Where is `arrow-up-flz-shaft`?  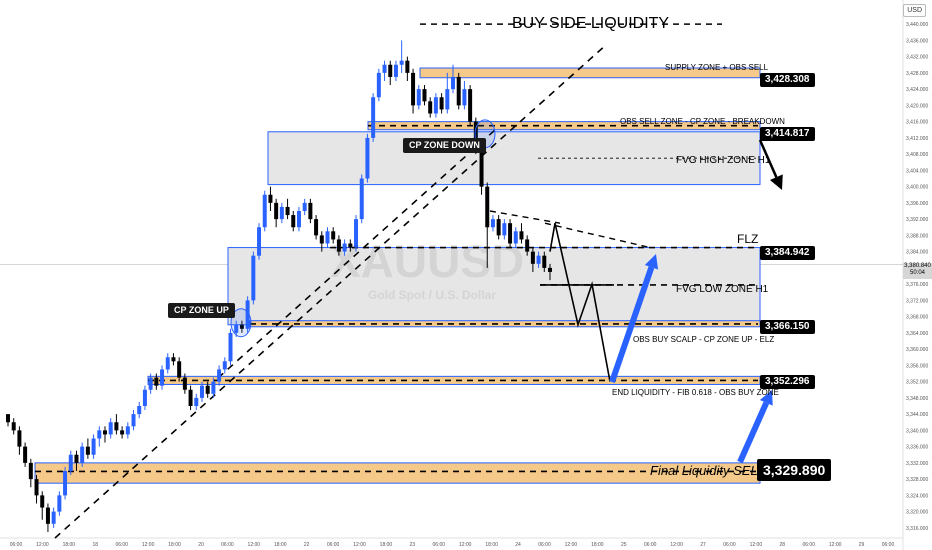
arrow-up-flz-shaft is located at coordinates (632, 324).